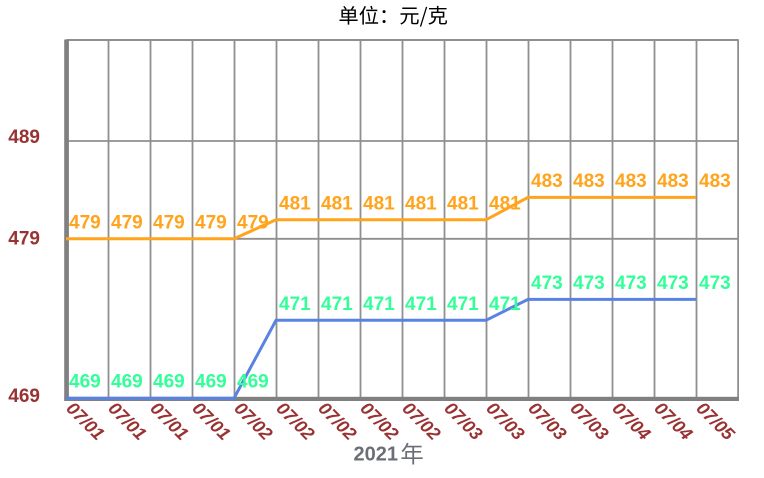 The image size is (764, 478). I want to click on svg-text: 489, so click(24, 137).